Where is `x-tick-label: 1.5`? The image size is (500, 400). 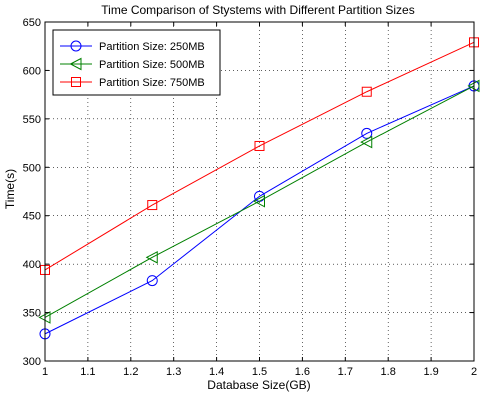
x-tick-label: 1.5 is located at coordinates (259, 372).